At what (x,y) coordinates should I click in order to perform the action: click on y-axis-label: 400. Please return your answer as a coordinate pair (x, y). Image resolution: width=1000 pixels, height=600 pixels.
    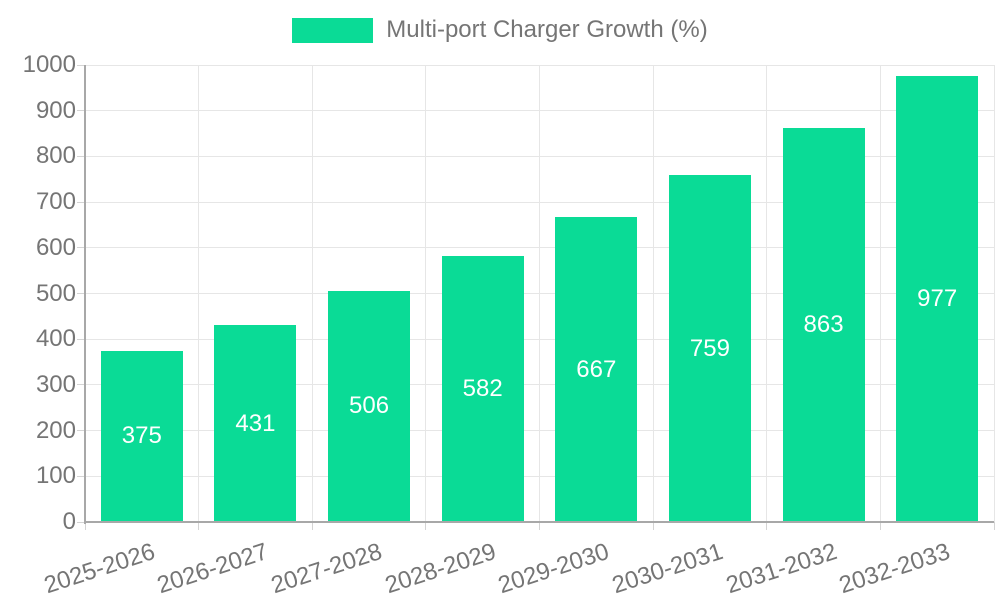
    Looking at the image, I should click on (55, 339).